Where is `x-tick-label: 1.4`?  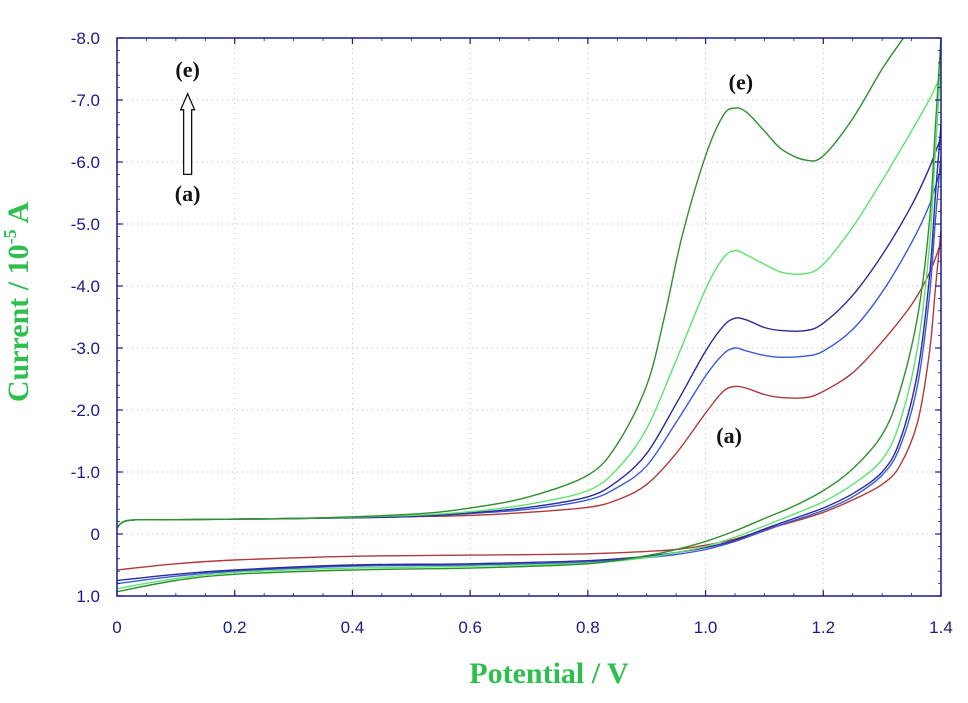
x-tick-label: 1.4 is located at coordinates (941, 627).